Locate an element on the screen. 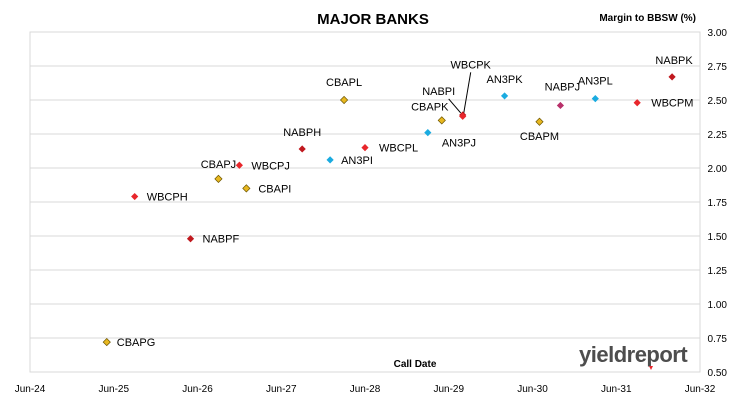 The width and height of the screenshot is (730, 400). label-nabpf: NABPF is located at coordinates (221, 240).